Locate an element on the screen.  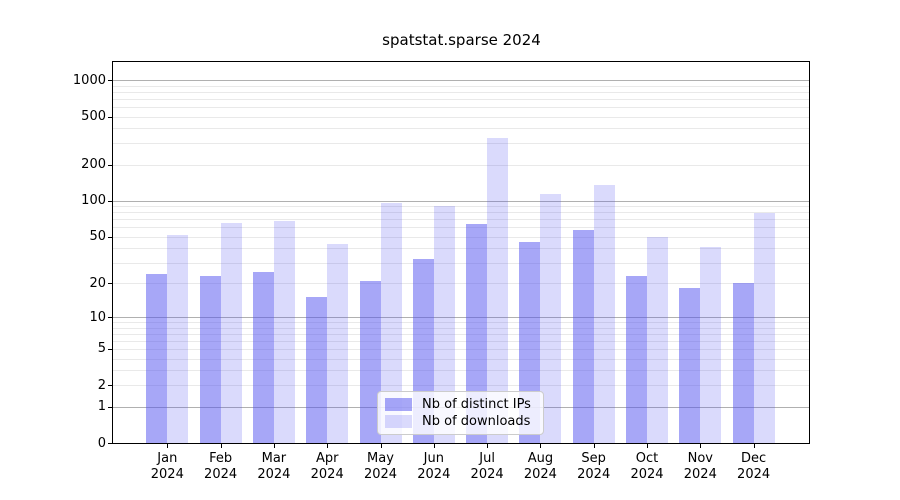
legend-label-distinct-ips: Nb of distinct IPs is located at coordinates (476, 404).